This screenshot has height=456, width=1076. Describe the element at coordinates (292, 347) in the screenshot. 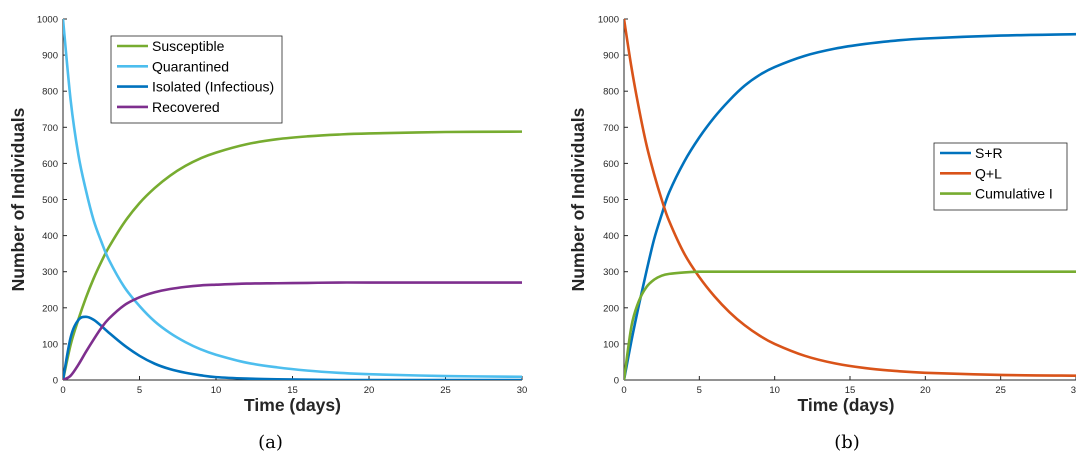

I see `series-line-isolated-infectious` at that location.